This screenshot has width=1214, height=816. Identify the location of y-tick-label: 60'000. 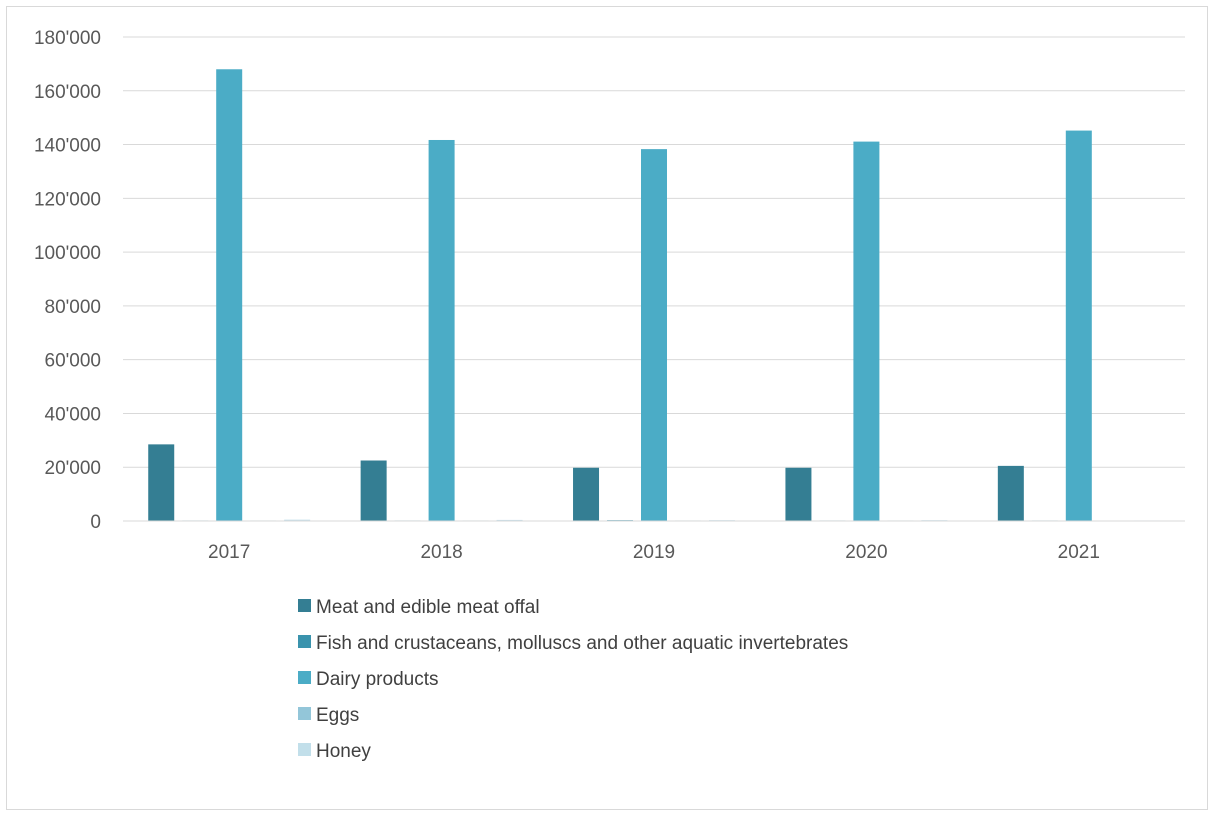
(73, 361).